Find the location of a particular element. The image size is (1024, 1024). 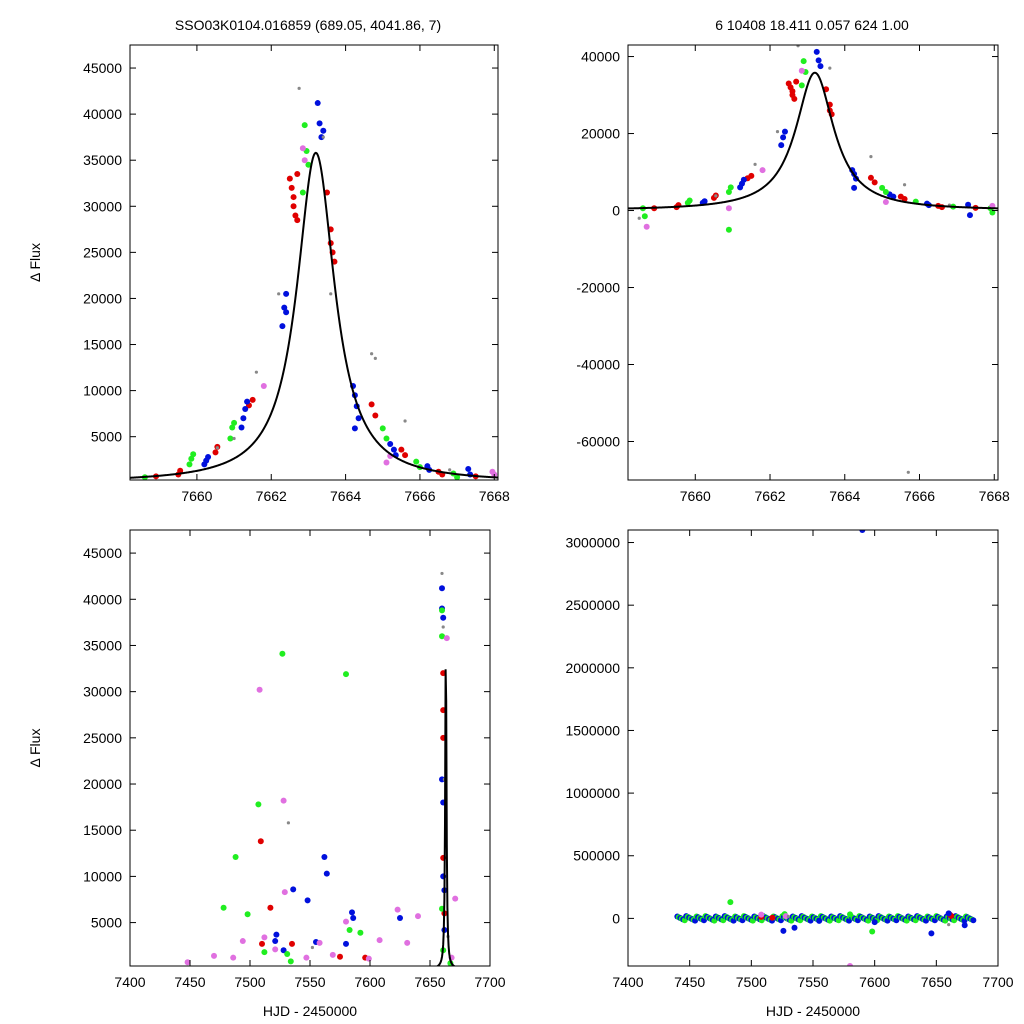

y-tick-label: 30000 is located at coordinates (102, 692).